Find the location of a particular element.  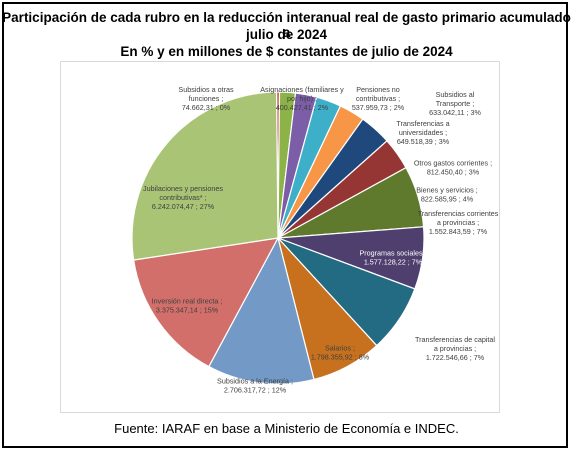

slice-label-6: Bienes y servicios ;822.585,95 ; 4% is located at coordinates (447, 195).